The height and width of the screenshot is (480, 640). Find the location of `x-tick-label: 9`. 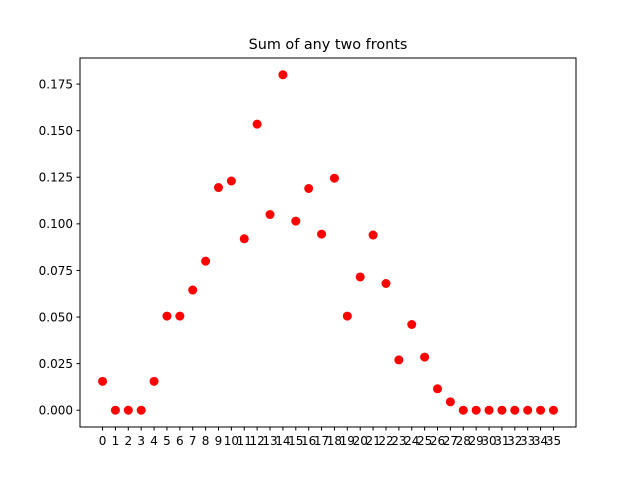

x-tick-label: 9 is located at coordinates (219, 441).